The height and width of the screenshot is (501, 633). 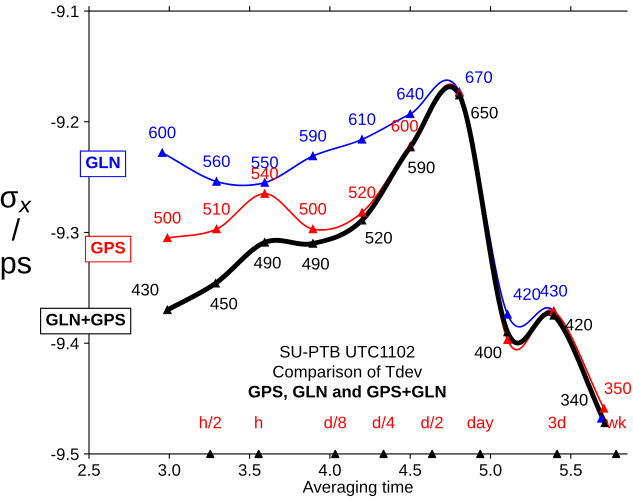 I want to click on text: GLN, so click(x=103, y=162).